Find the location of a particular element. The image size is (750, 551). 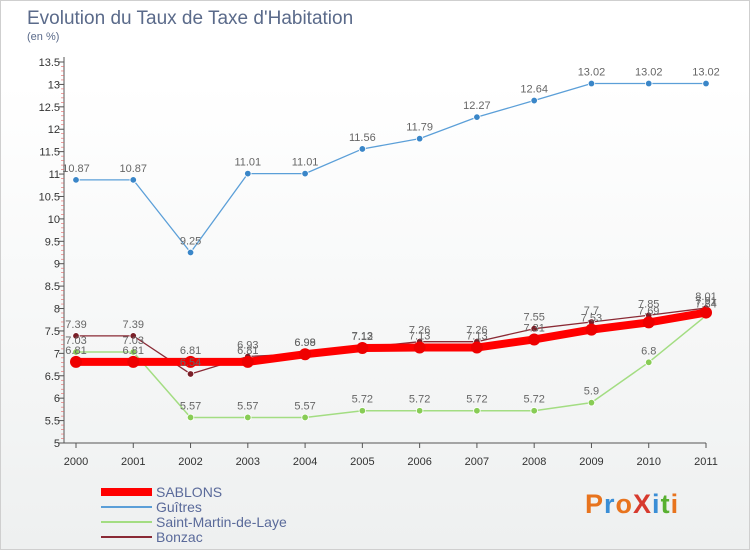

y-tick-label: 10.5 is located at coordinates (49, 197).